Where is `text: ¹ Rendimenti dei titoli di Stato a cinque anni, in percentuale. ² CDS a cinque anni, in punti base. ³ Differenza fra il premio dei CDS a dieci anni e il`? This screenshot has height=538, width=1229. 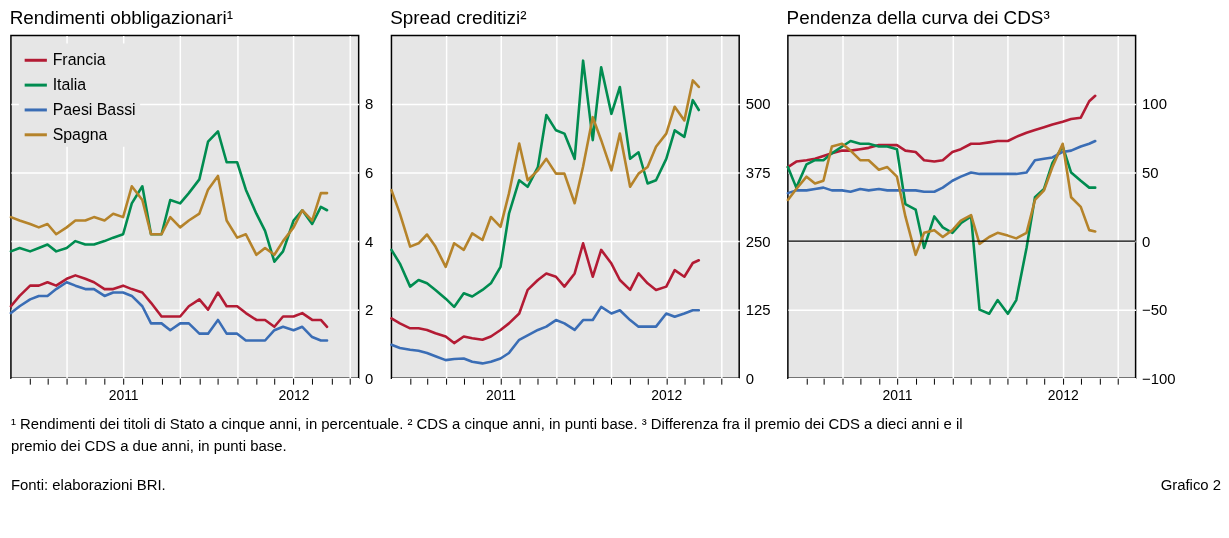
text: ¹ Rendimenti dei titoli di Stato a cinque anni, in percentuale. ² CDS a cinque anni, in punti base. ³ Differenza fra il premio dei CDS a dieci anni e il is located at coordinates (486, 423).